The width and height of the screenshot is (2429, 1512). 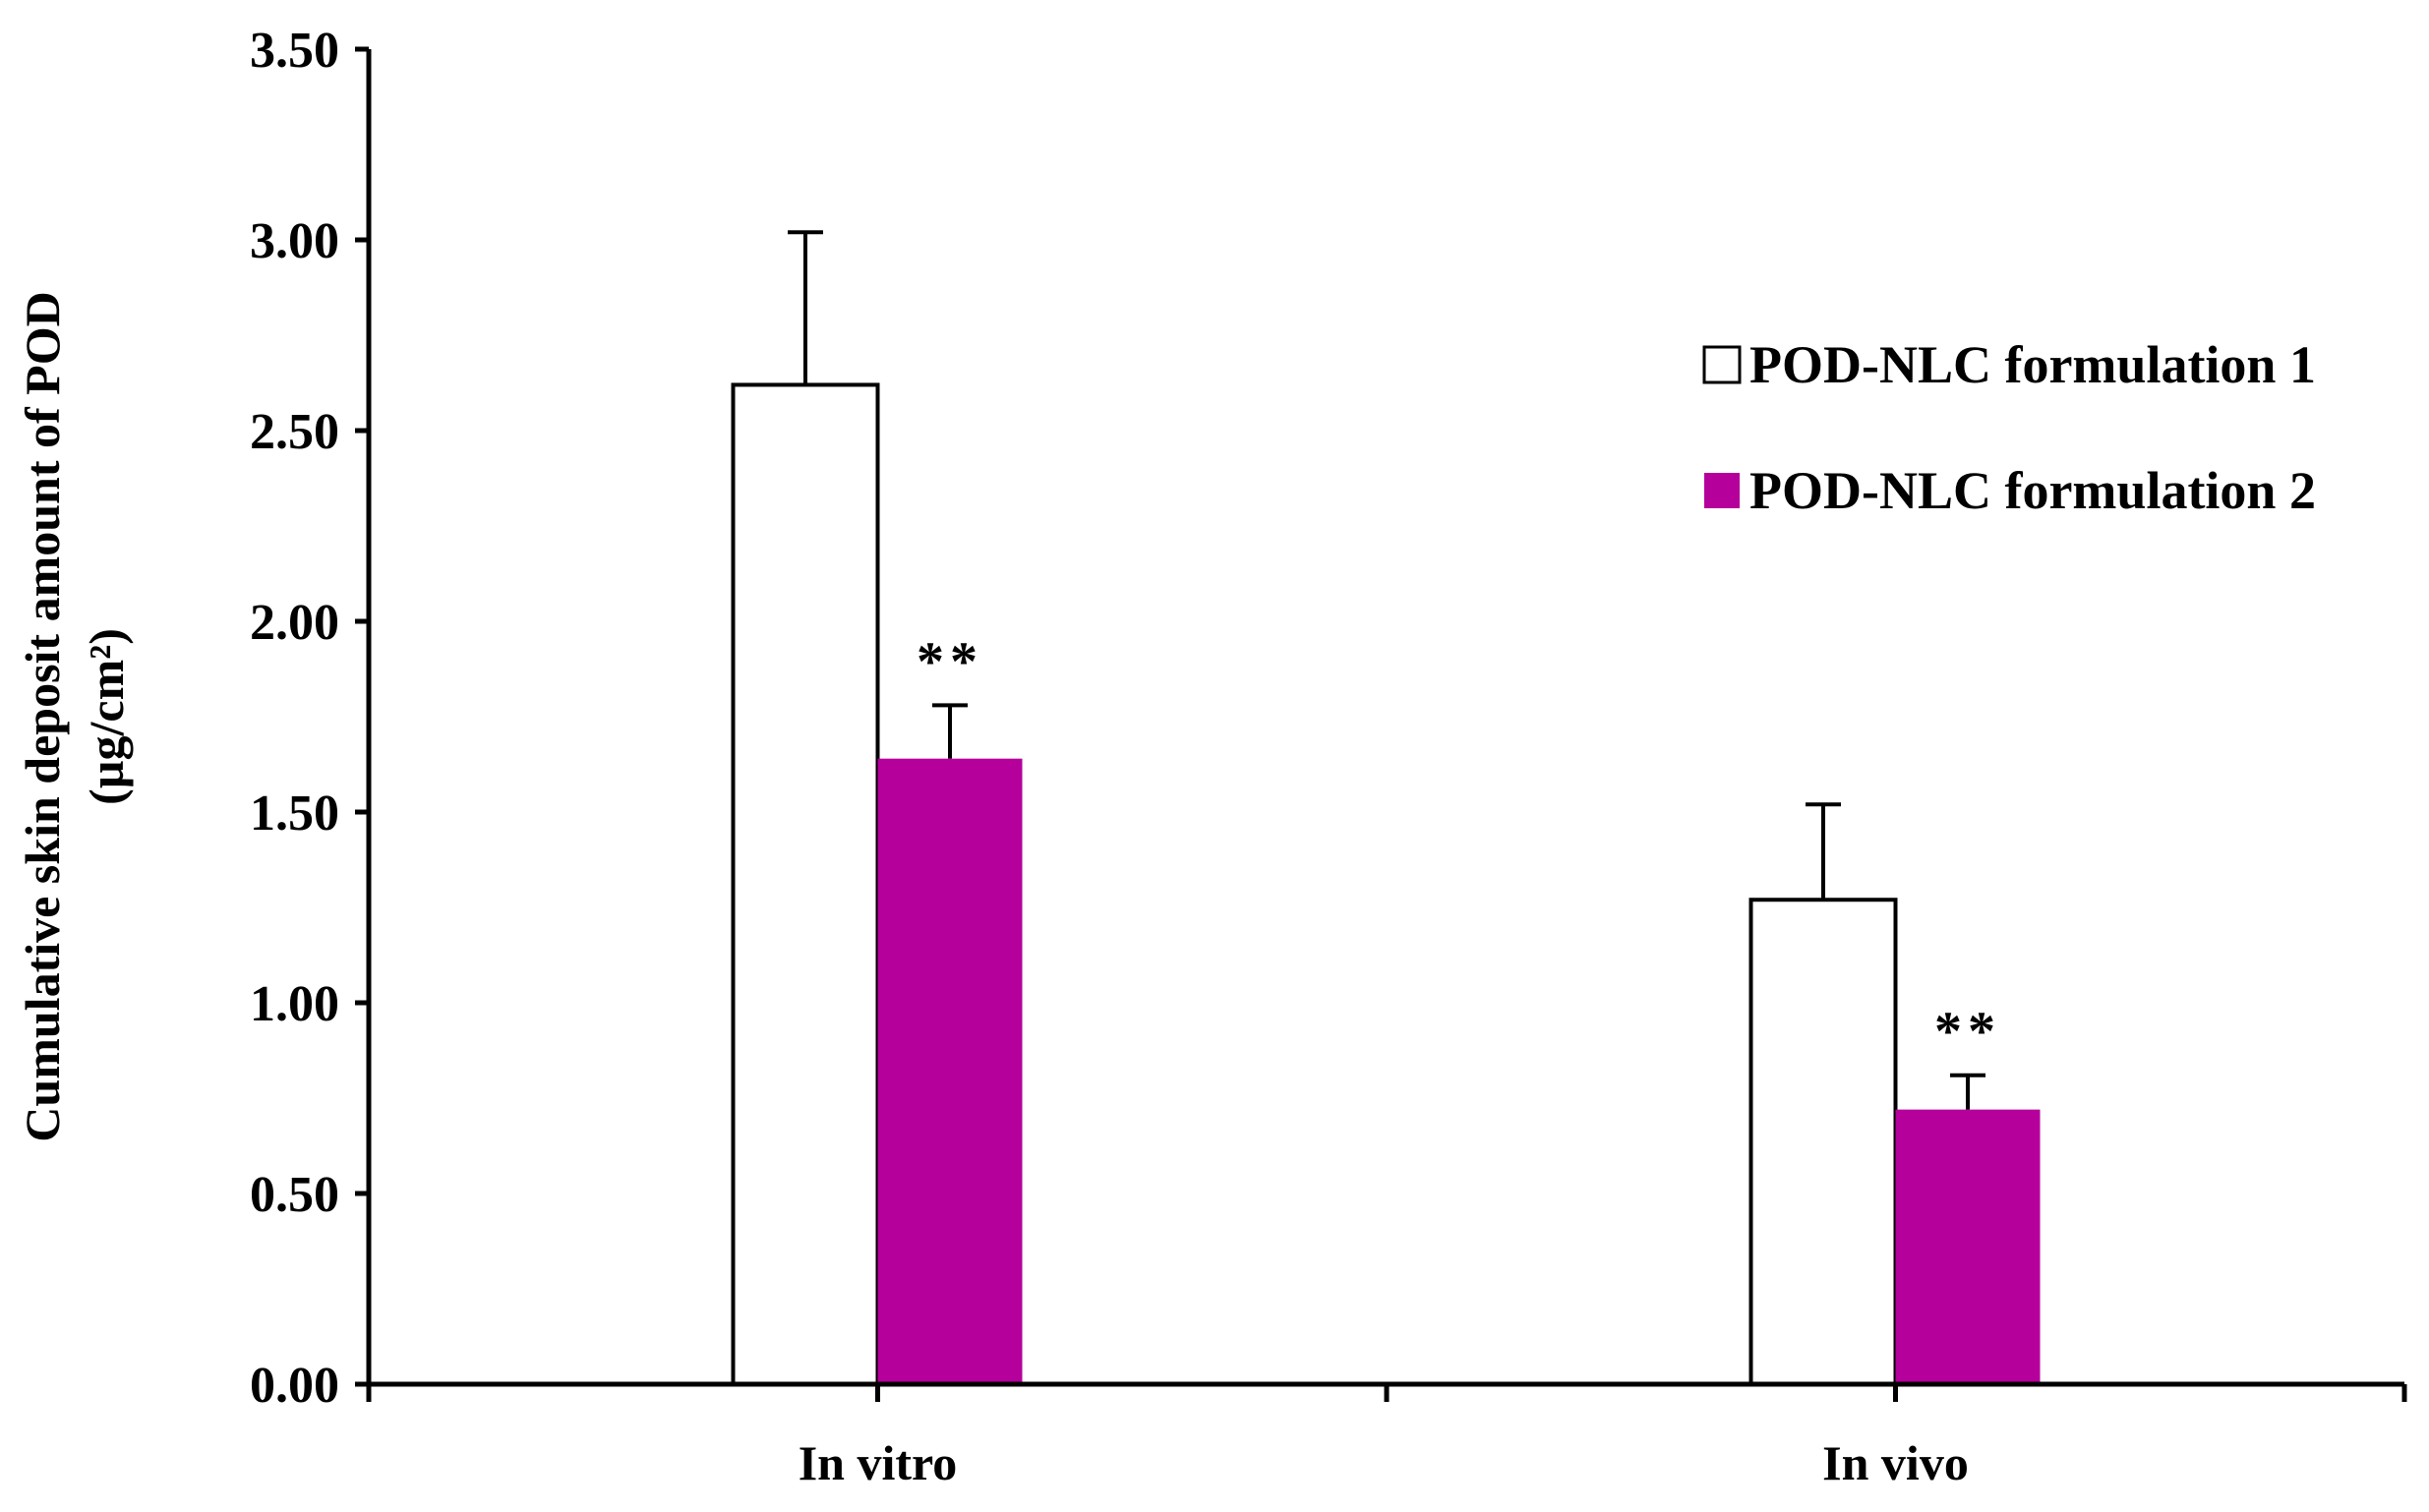 I want to click on y-tick-label: 3.50, so click(x=294, y=51).